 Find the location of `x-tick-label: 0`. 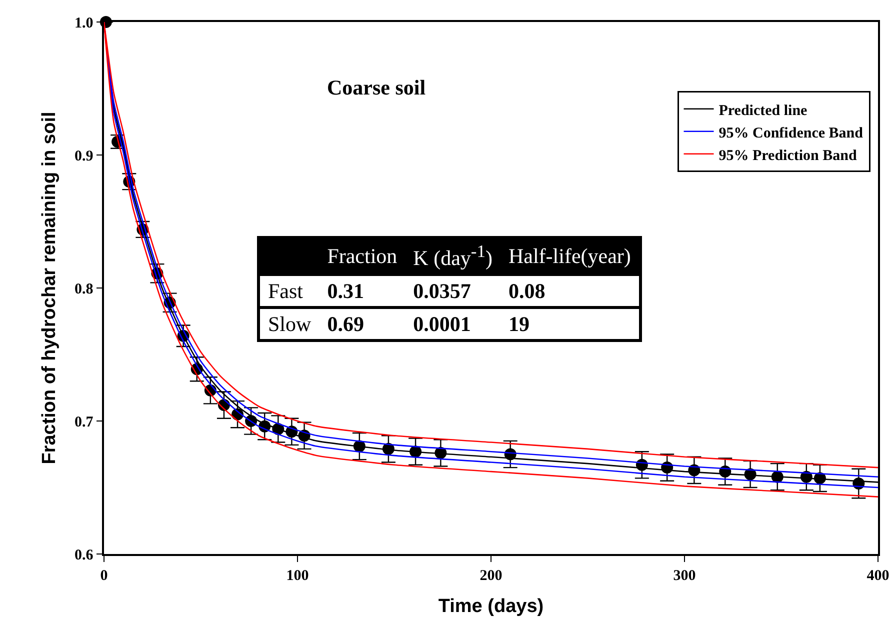

x-tick-label: 0 is located at coordinates (104, 576).